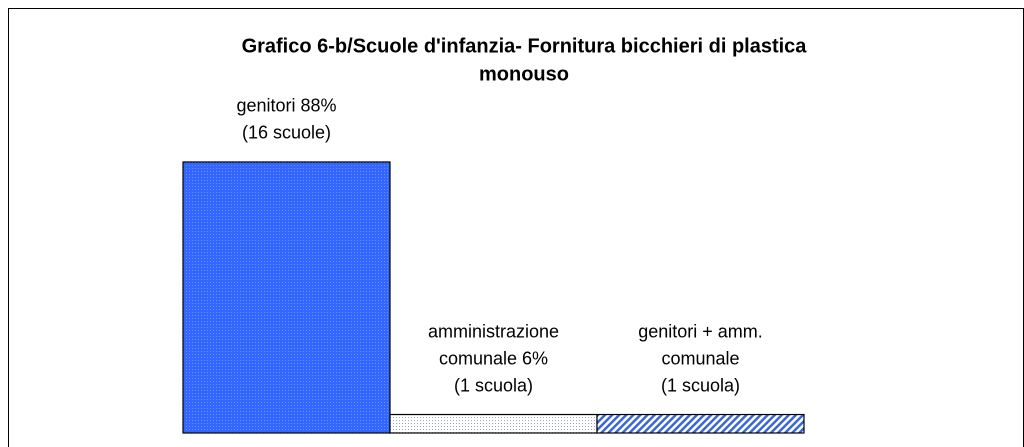 Image resolution: width=1024 pixels, height=447 pixels. I want to click on bar-label: amministrazione, so click(493, 331).